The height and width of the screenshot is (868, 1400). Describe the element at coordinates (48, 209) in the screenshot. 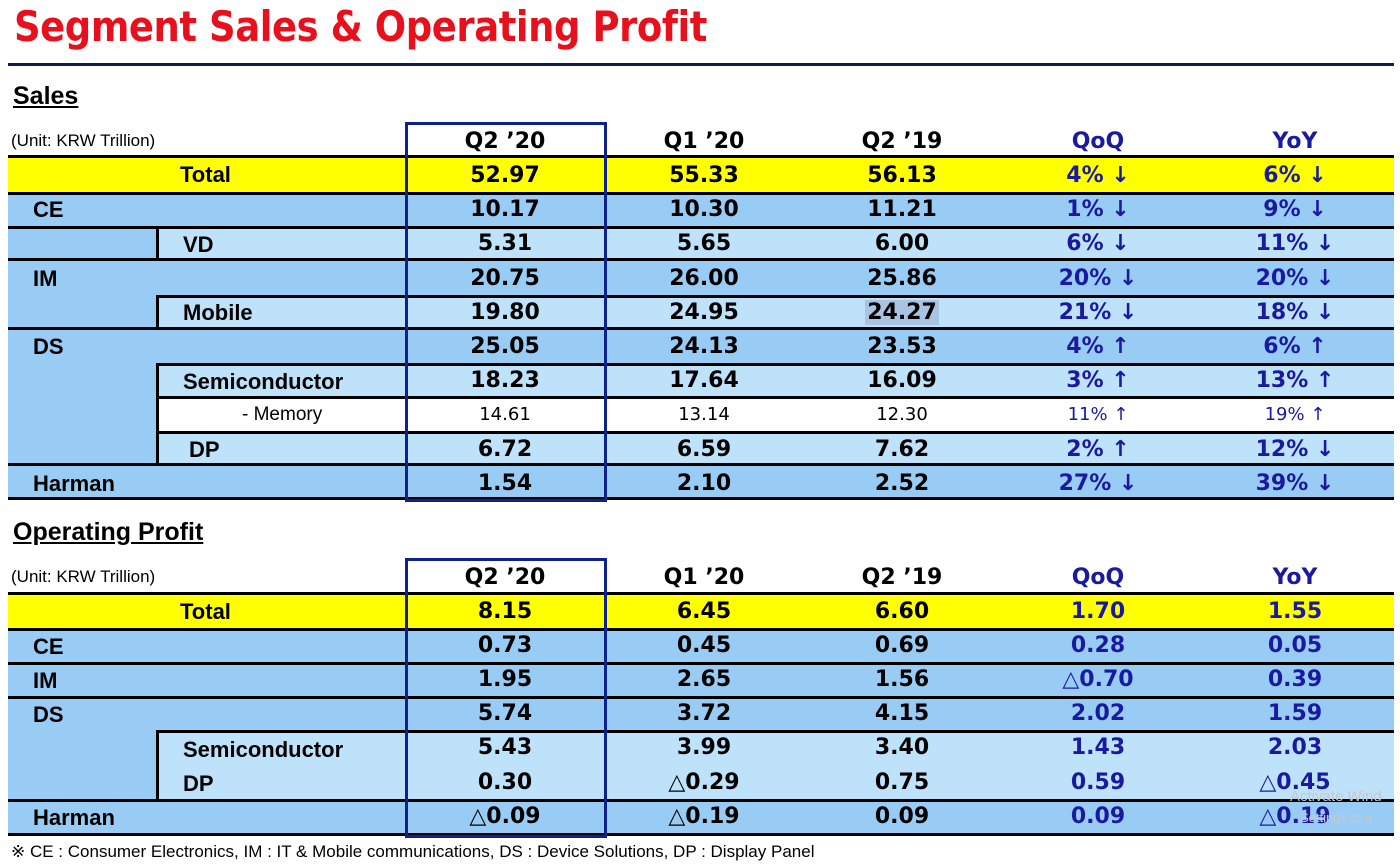

I see `sales-label-ce: CE` at that location.